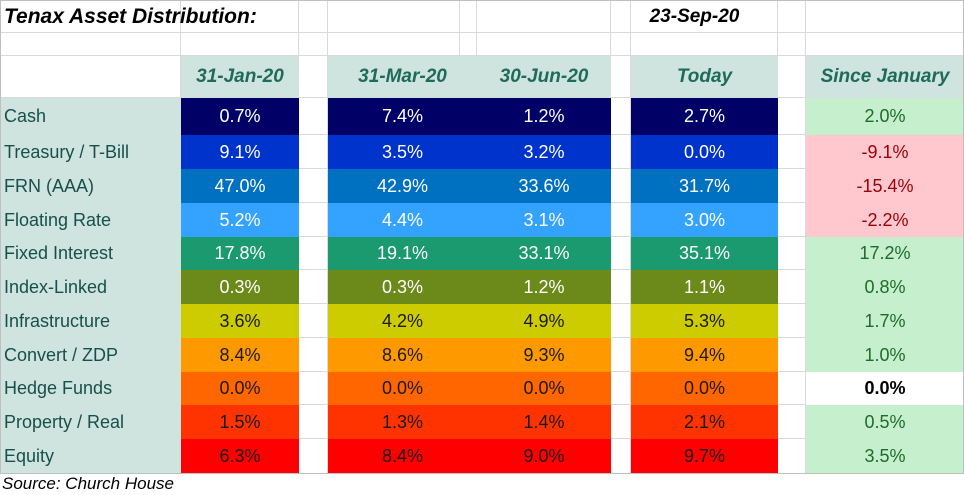 This screenshot has width=964, height=495. What do you see at coordinates (885, 220) in the screenshot?
I see `change-cell: -2.2%` at bounding box center [885, 220].